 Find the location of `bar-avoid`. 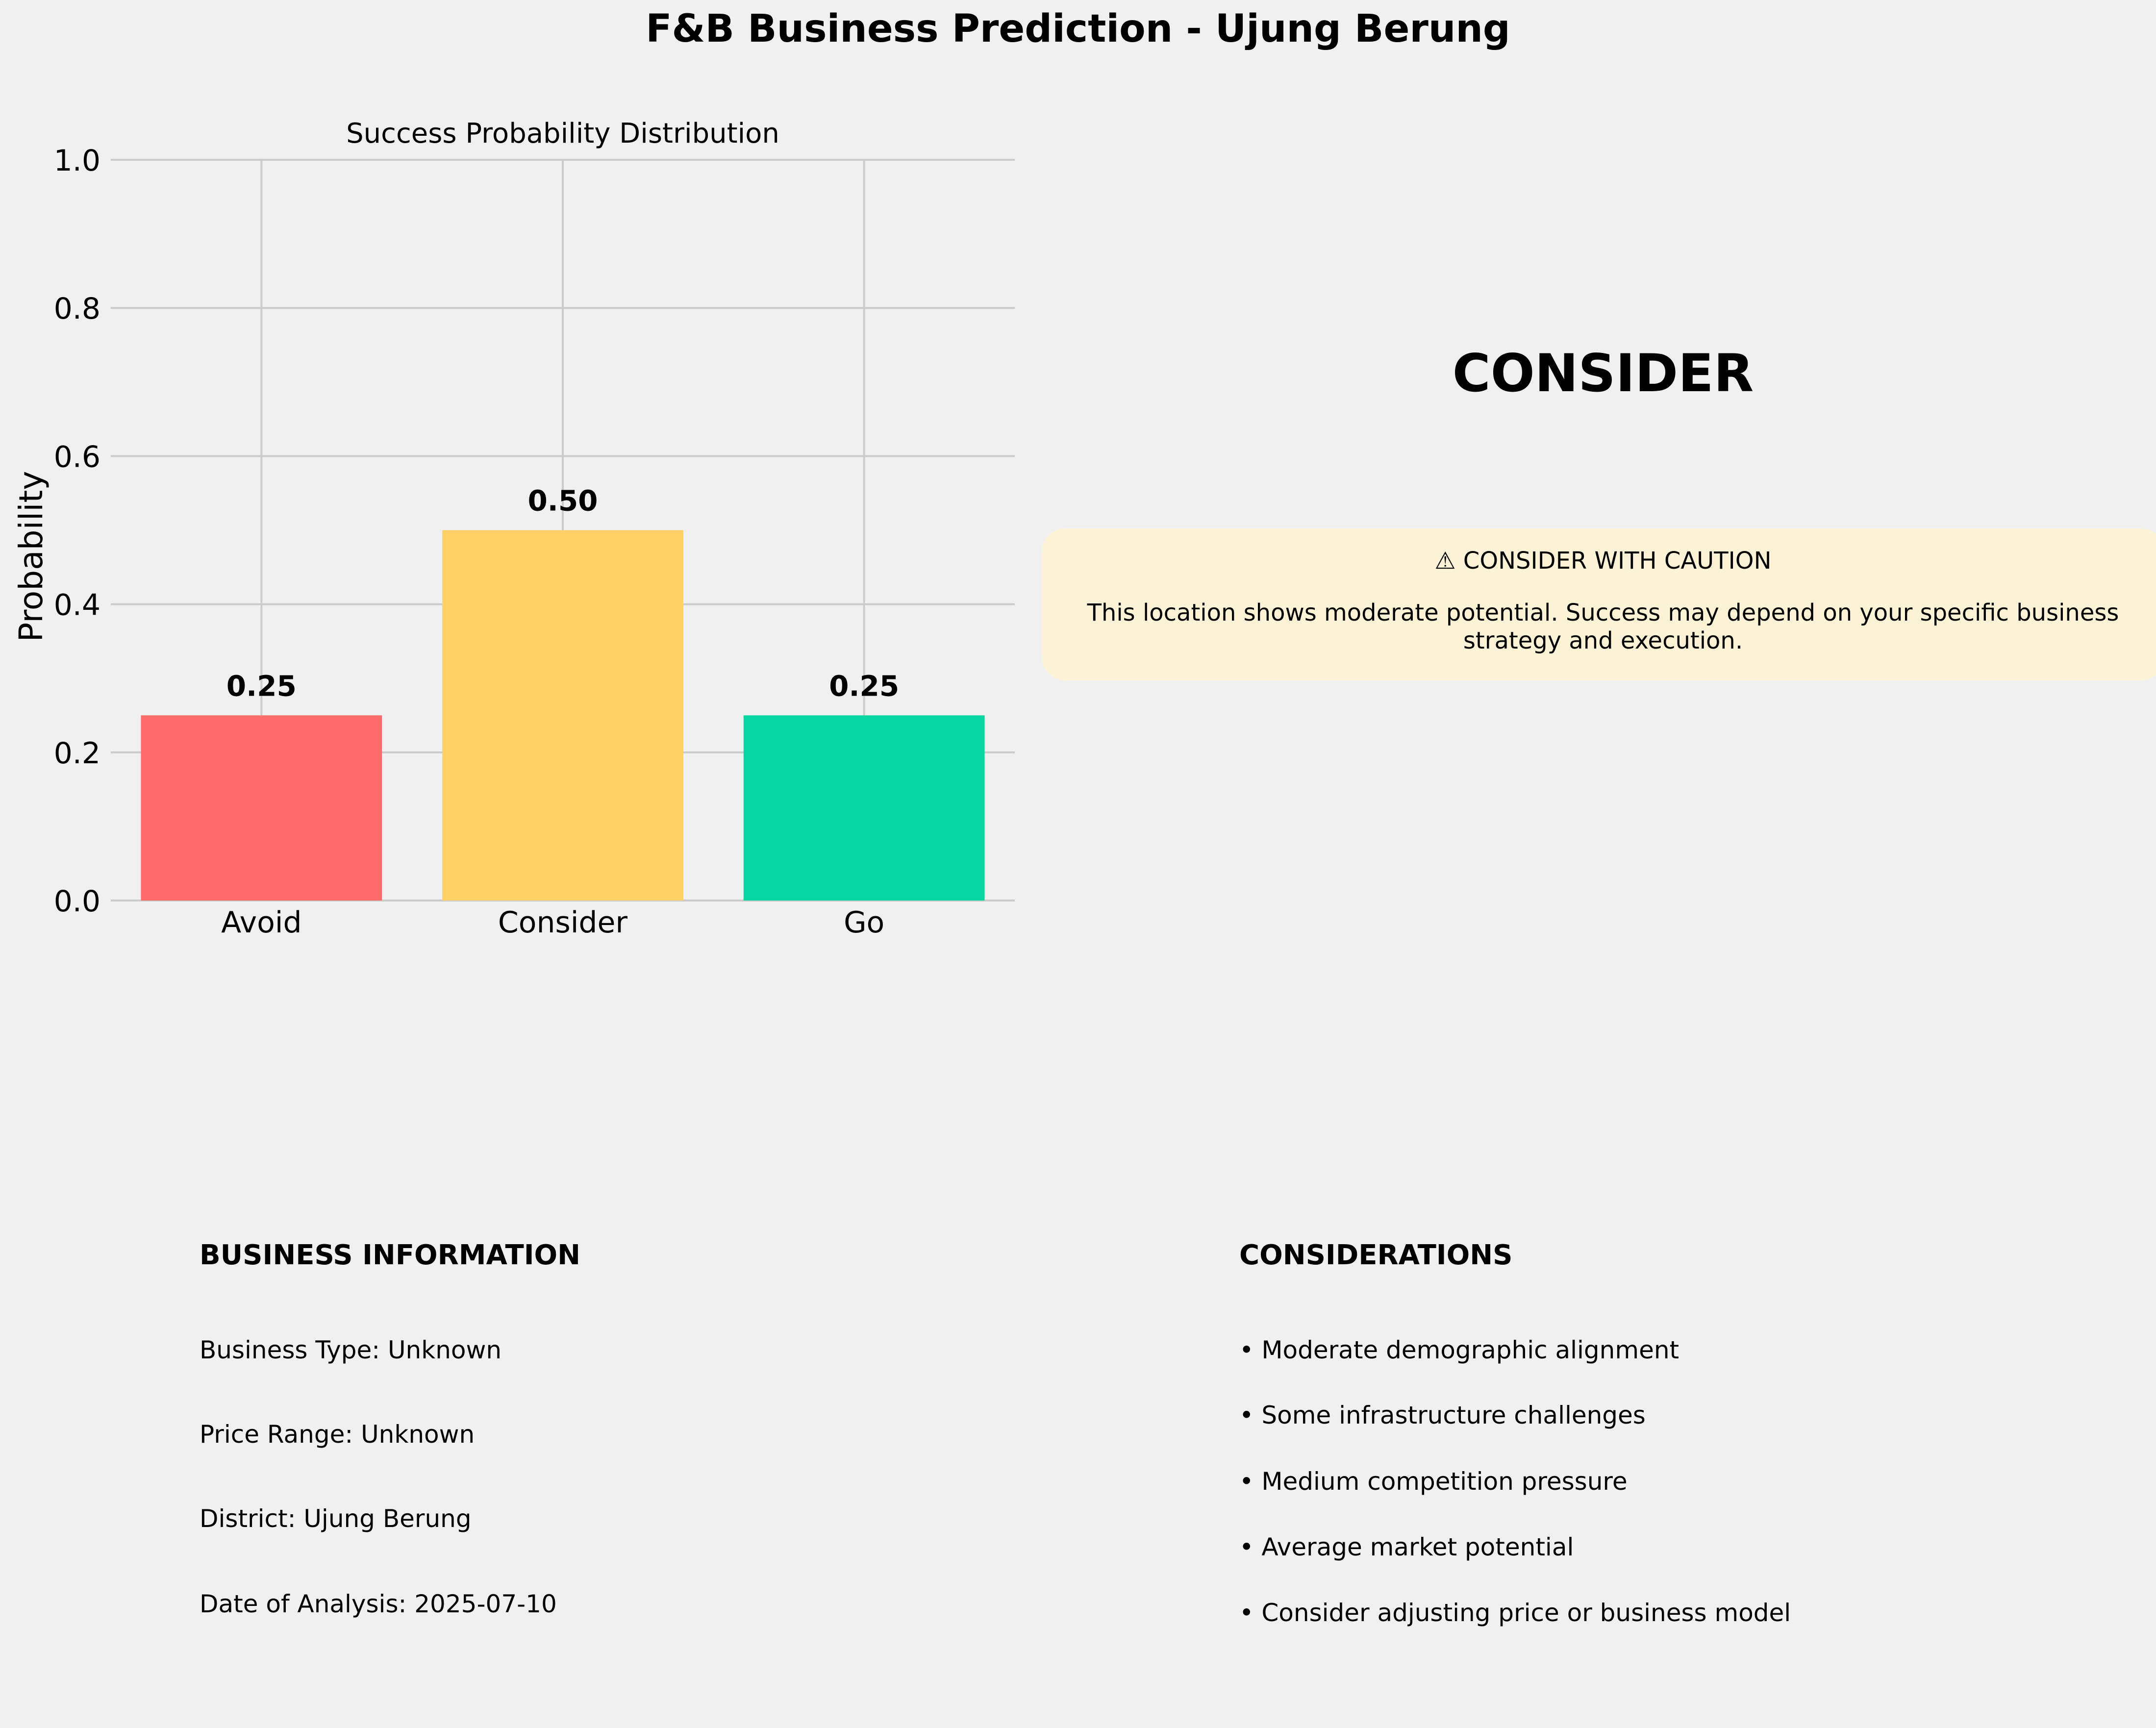

bar-avoid is located at coordinates (261, 808).